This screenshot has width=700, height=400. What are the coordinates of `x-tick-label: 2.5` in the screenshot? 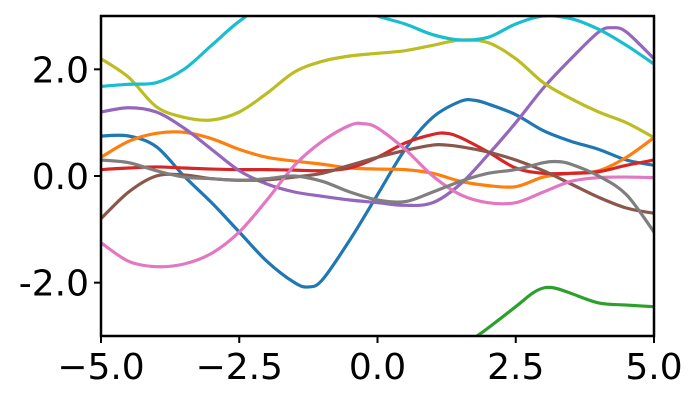 It's located at (515, 367).